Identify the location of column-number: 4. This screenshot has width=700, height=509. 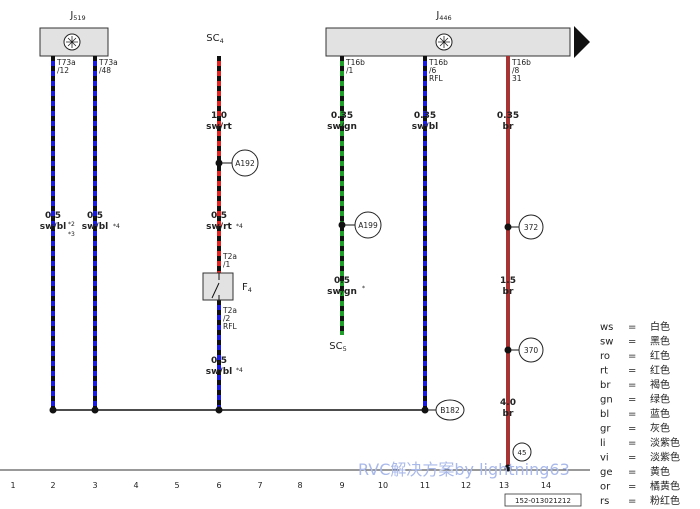
(135, 485).